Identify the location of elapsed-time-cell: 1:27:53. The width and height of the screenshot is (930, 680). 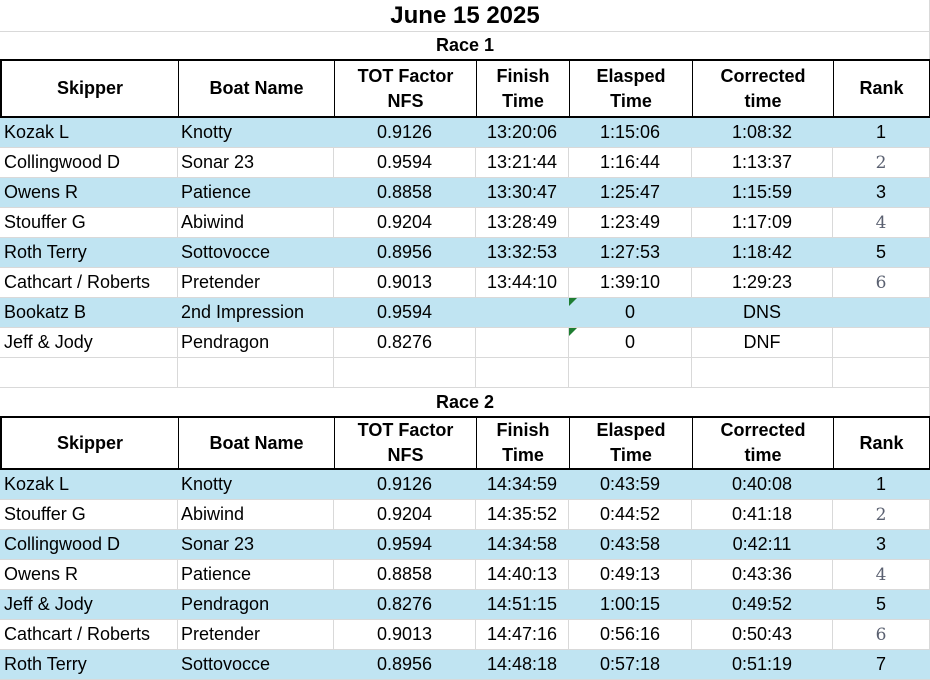
(630, 252).